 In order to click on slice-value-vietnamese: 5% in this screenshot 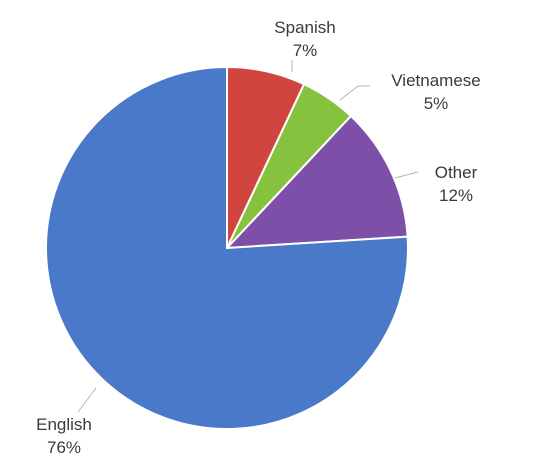, I will do `click(436, 103)`.